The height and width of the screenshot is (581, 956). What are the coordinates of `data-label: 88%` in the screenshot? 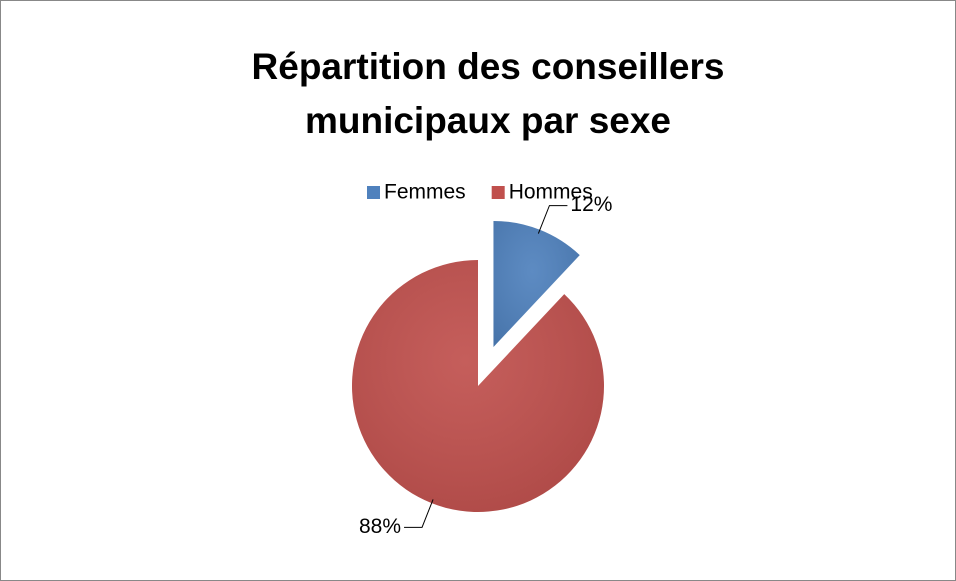 It's located at (380, 526).